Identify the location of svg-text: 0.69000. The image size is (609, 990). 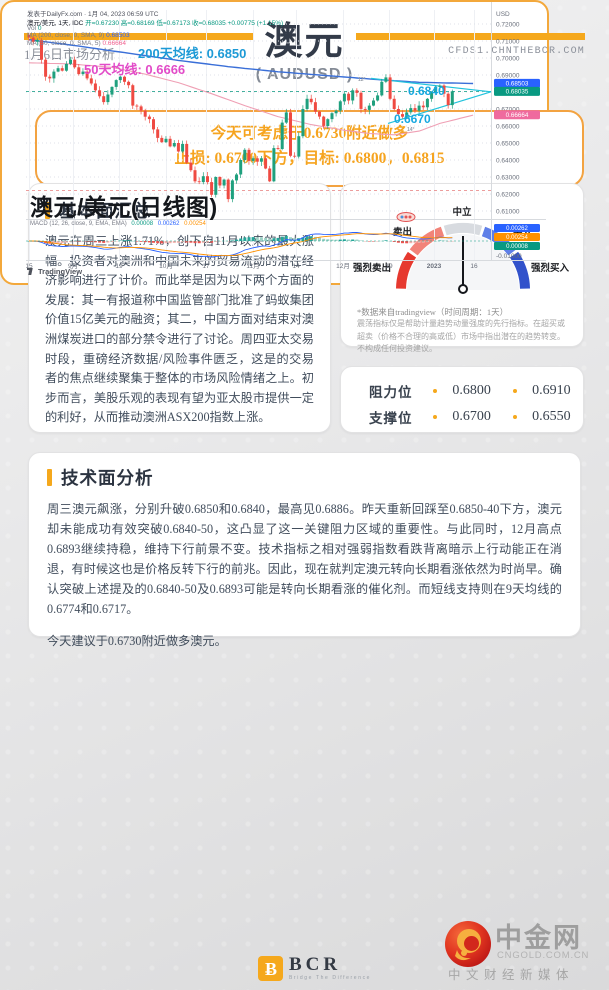
(508, 75).